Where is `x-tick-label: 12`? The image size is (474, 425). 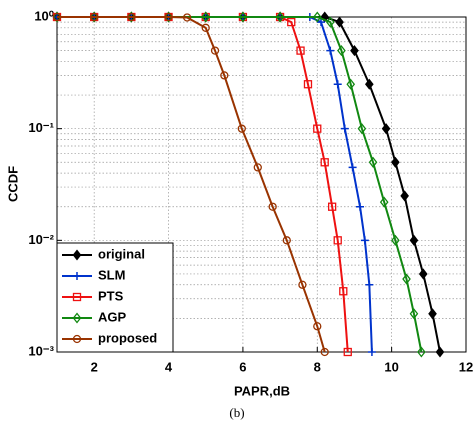
x-tick-label: 12 is located at coordinates (466, 366).